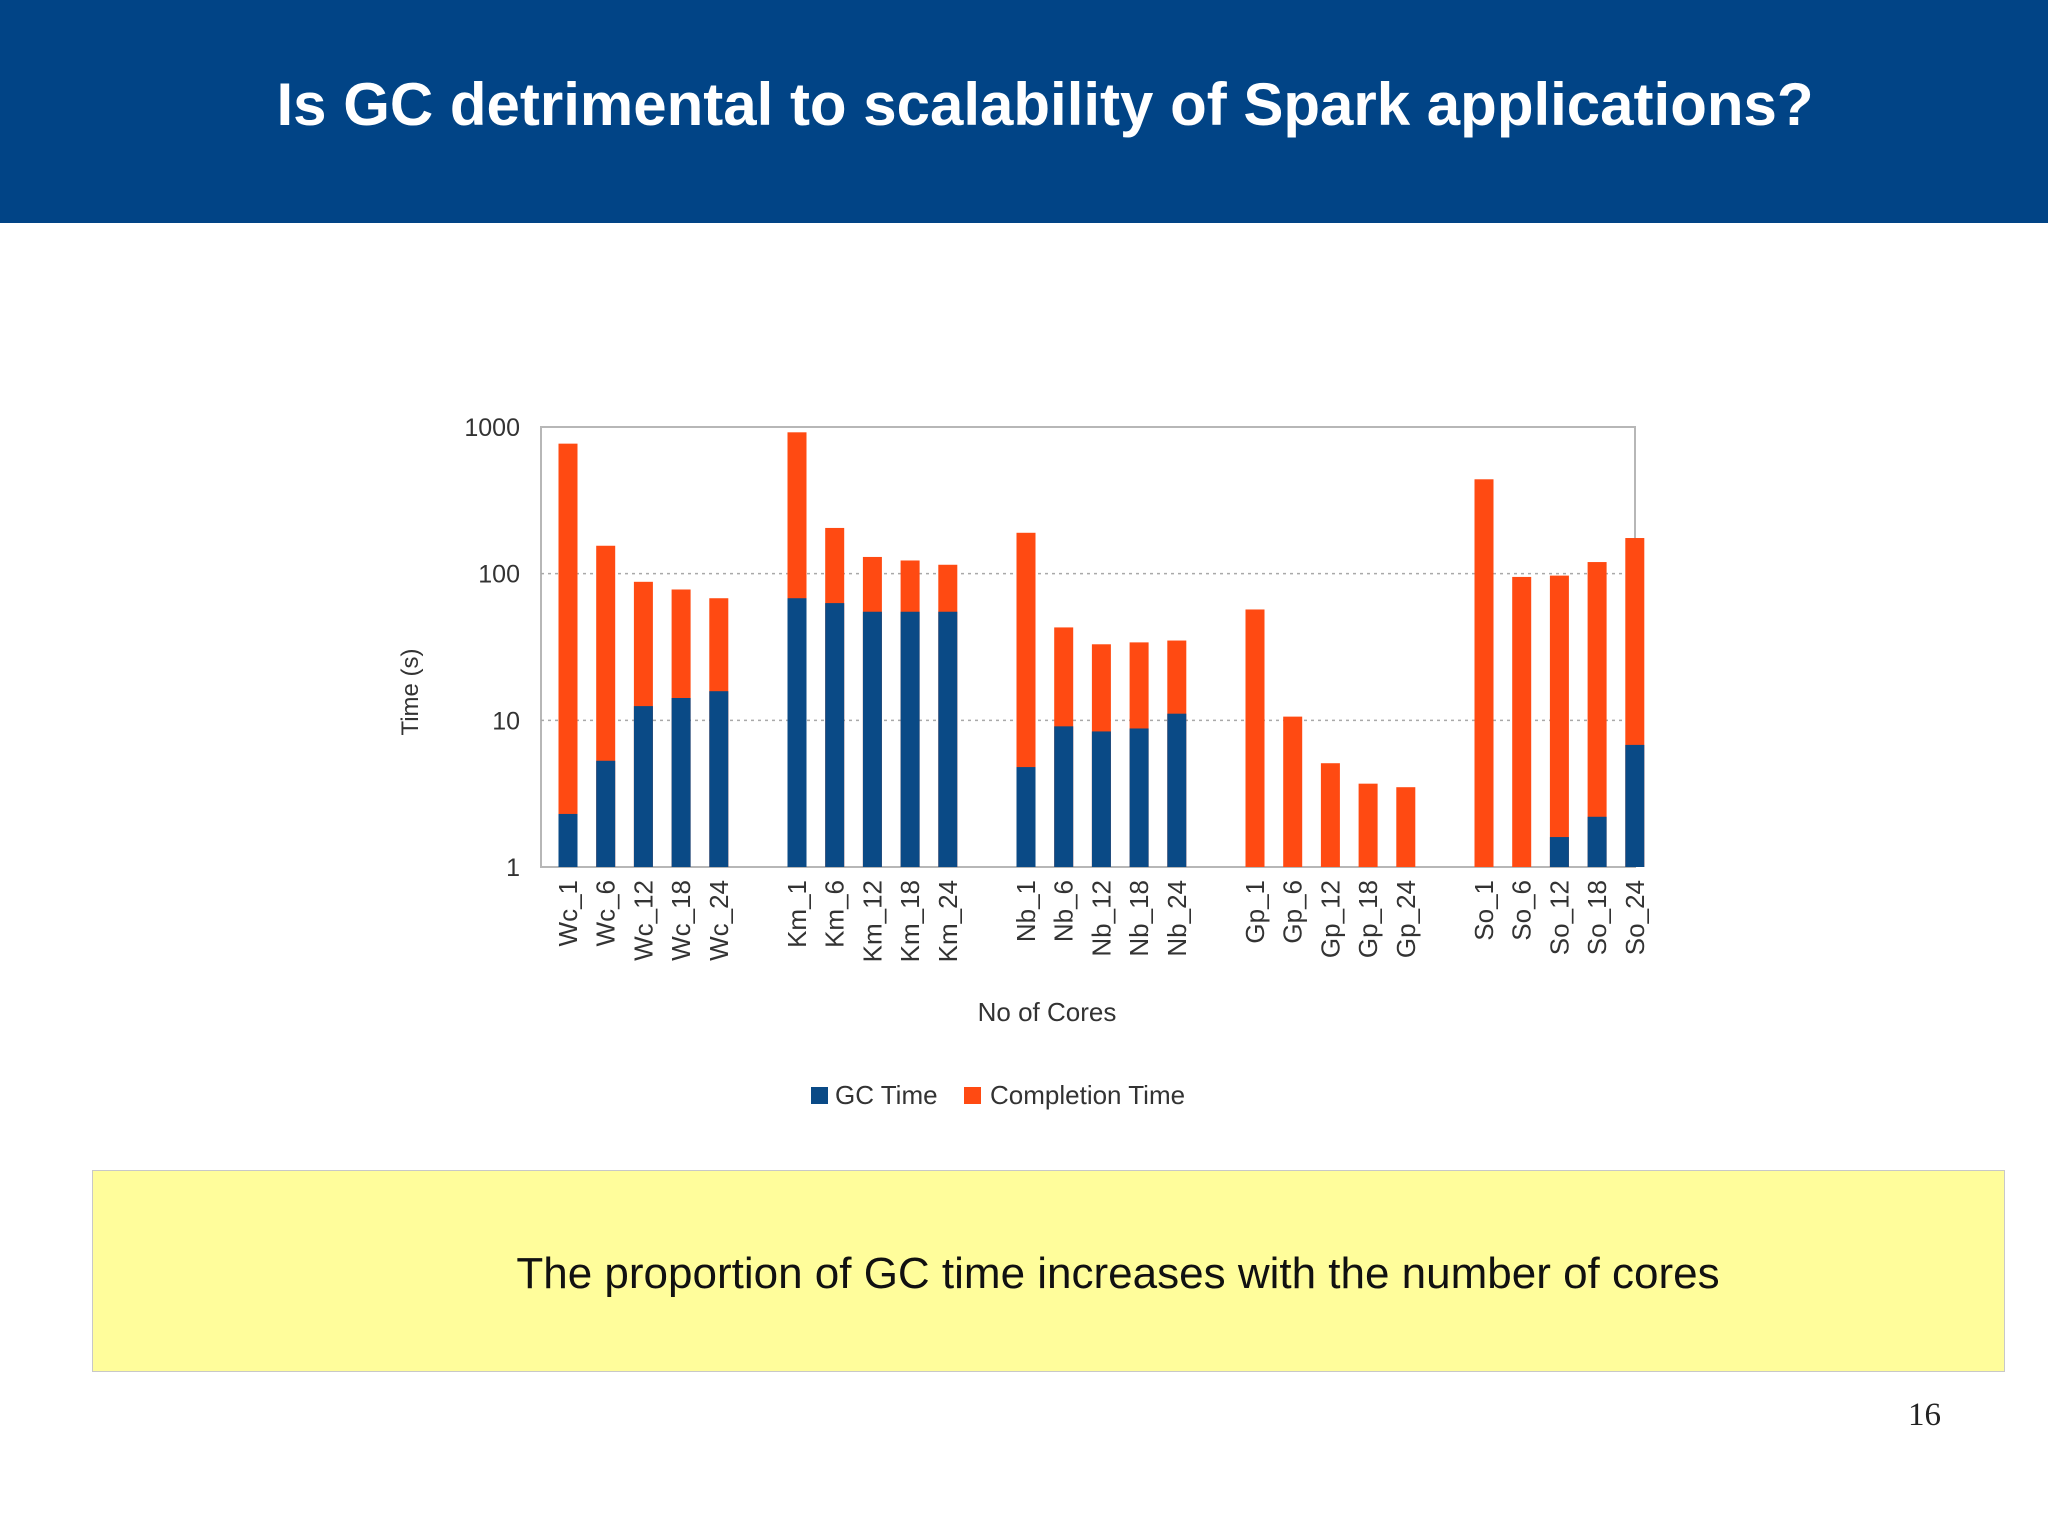 The height and width of the screenshot is (1535, 2048). Describe the element at coordinates (948, 921) in the screenshot. I see `x-tick-label: Km_24` at that location.